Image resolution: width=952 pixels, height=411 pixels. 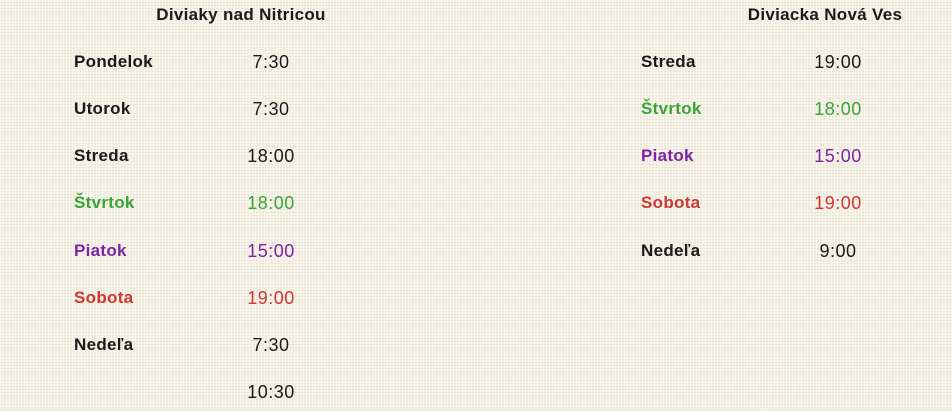 I want to click on schedule-row: Nedeľa 7:30, so click(x=238, y=345).